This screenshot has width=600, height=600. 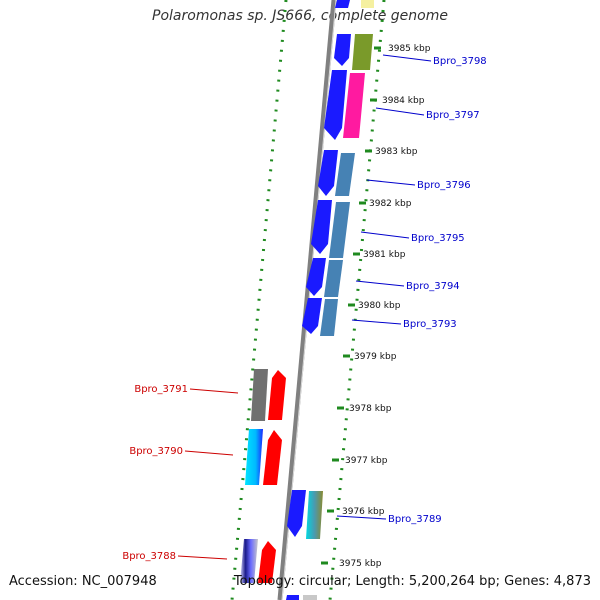 I want to click on gene-label-bpro-3798: Bpro_3798, so click(x=460, y=61).